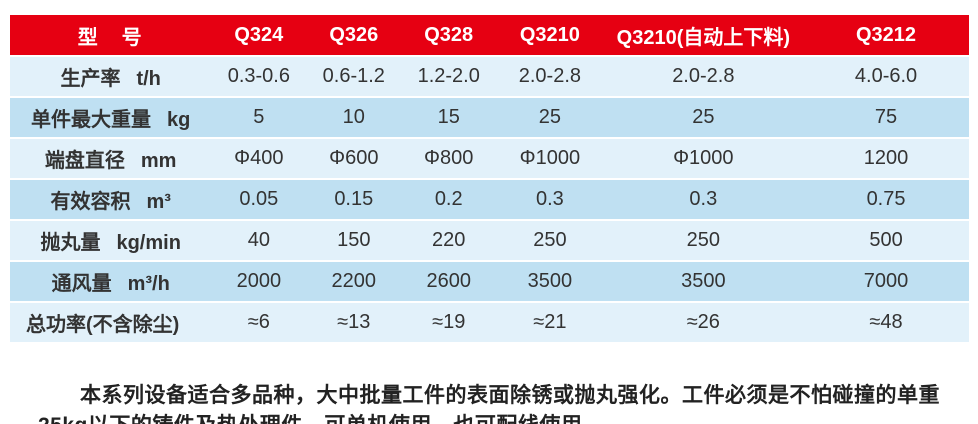  What do you see at coordinates (354, 199) in the screenshot?
I see `spec-value: 0.15` at bounding box center [354, 199].